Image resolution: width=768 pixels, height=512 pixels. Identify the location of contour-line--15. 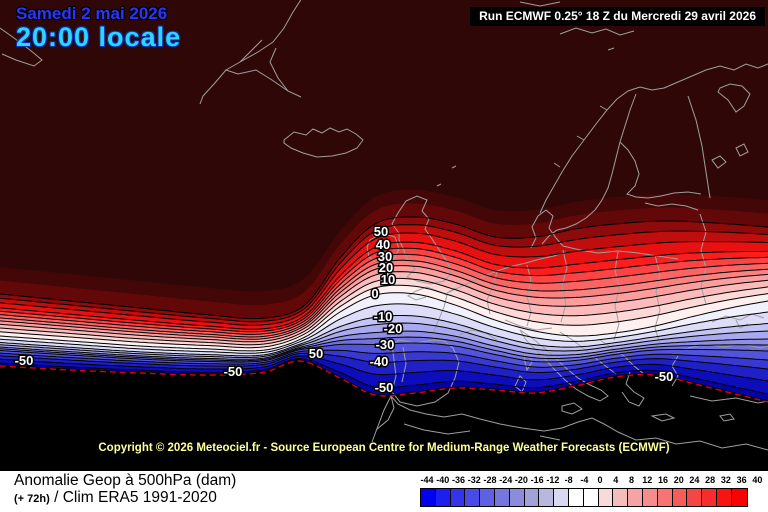
(384, 340).